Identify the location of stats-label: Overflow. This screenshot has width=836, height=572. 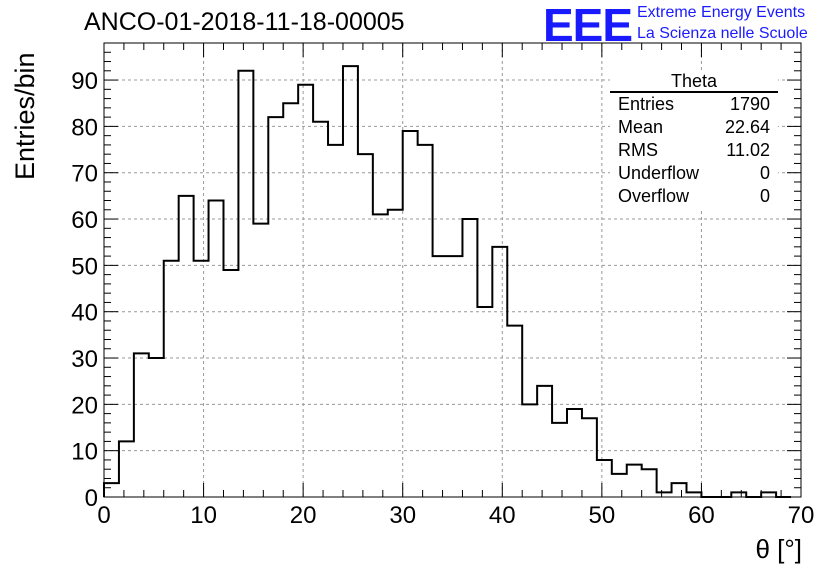
(654, 196).